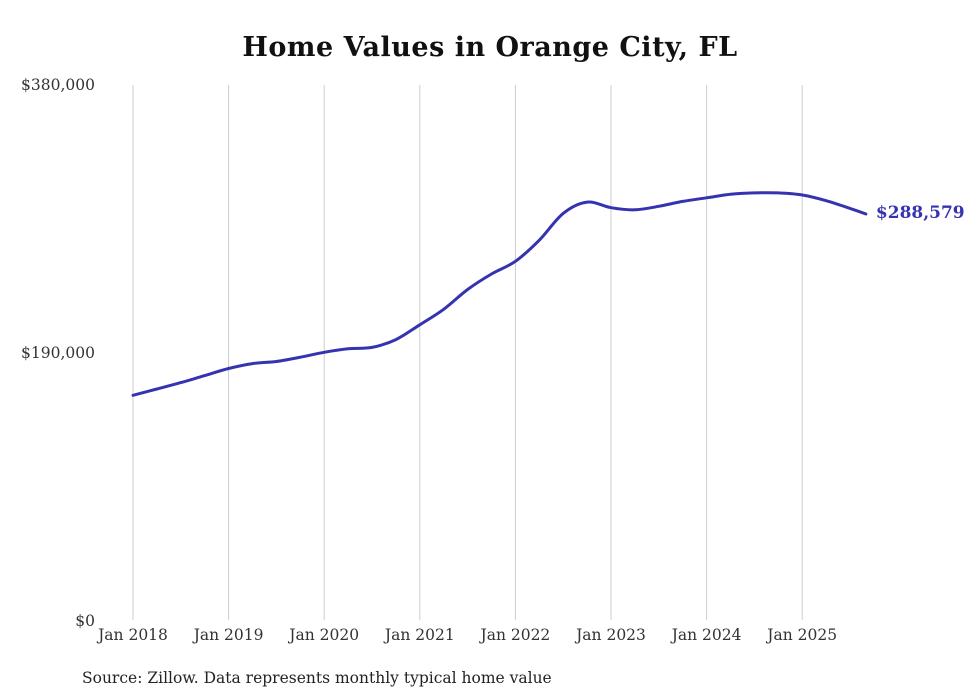  What do you see at coordinates (58, 353) in the screenshot?
I see `y-tick-label: $190,000` at bounding box center [58, 353].